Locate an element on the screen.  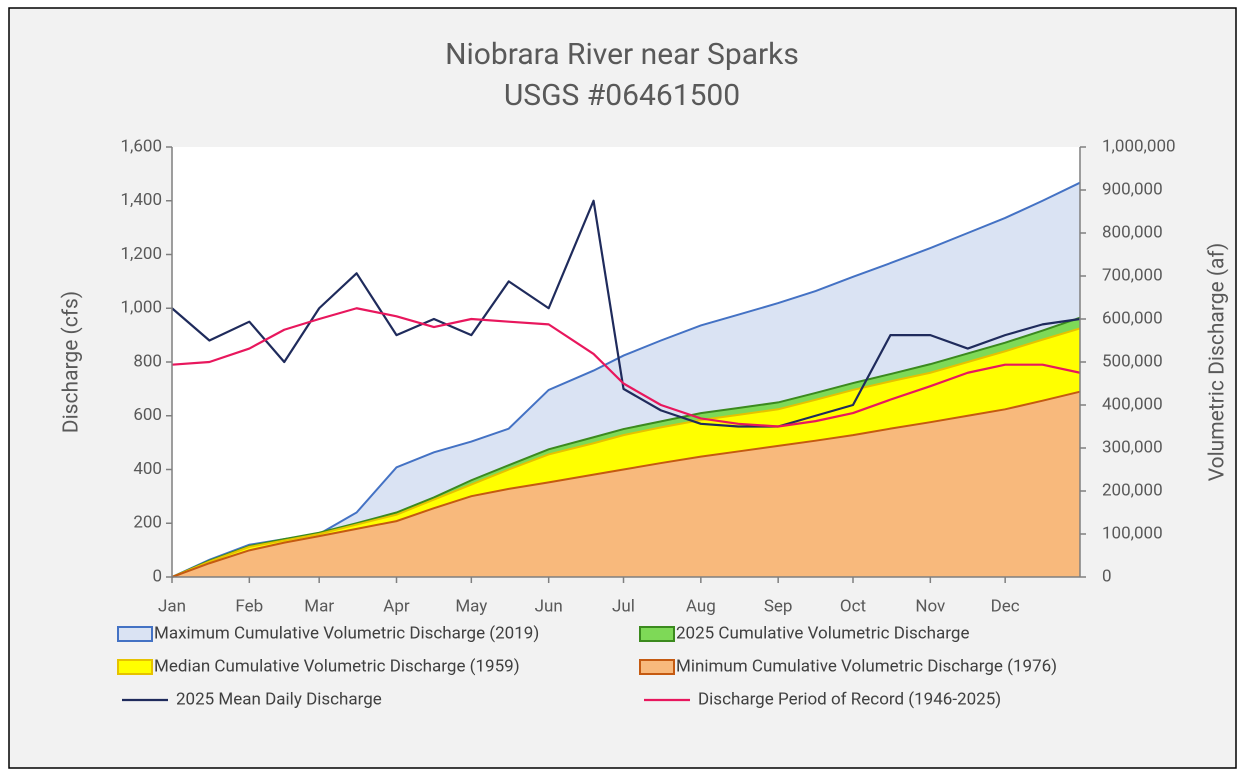
y-tick-label: 800 is located at coordinates (147, 361).